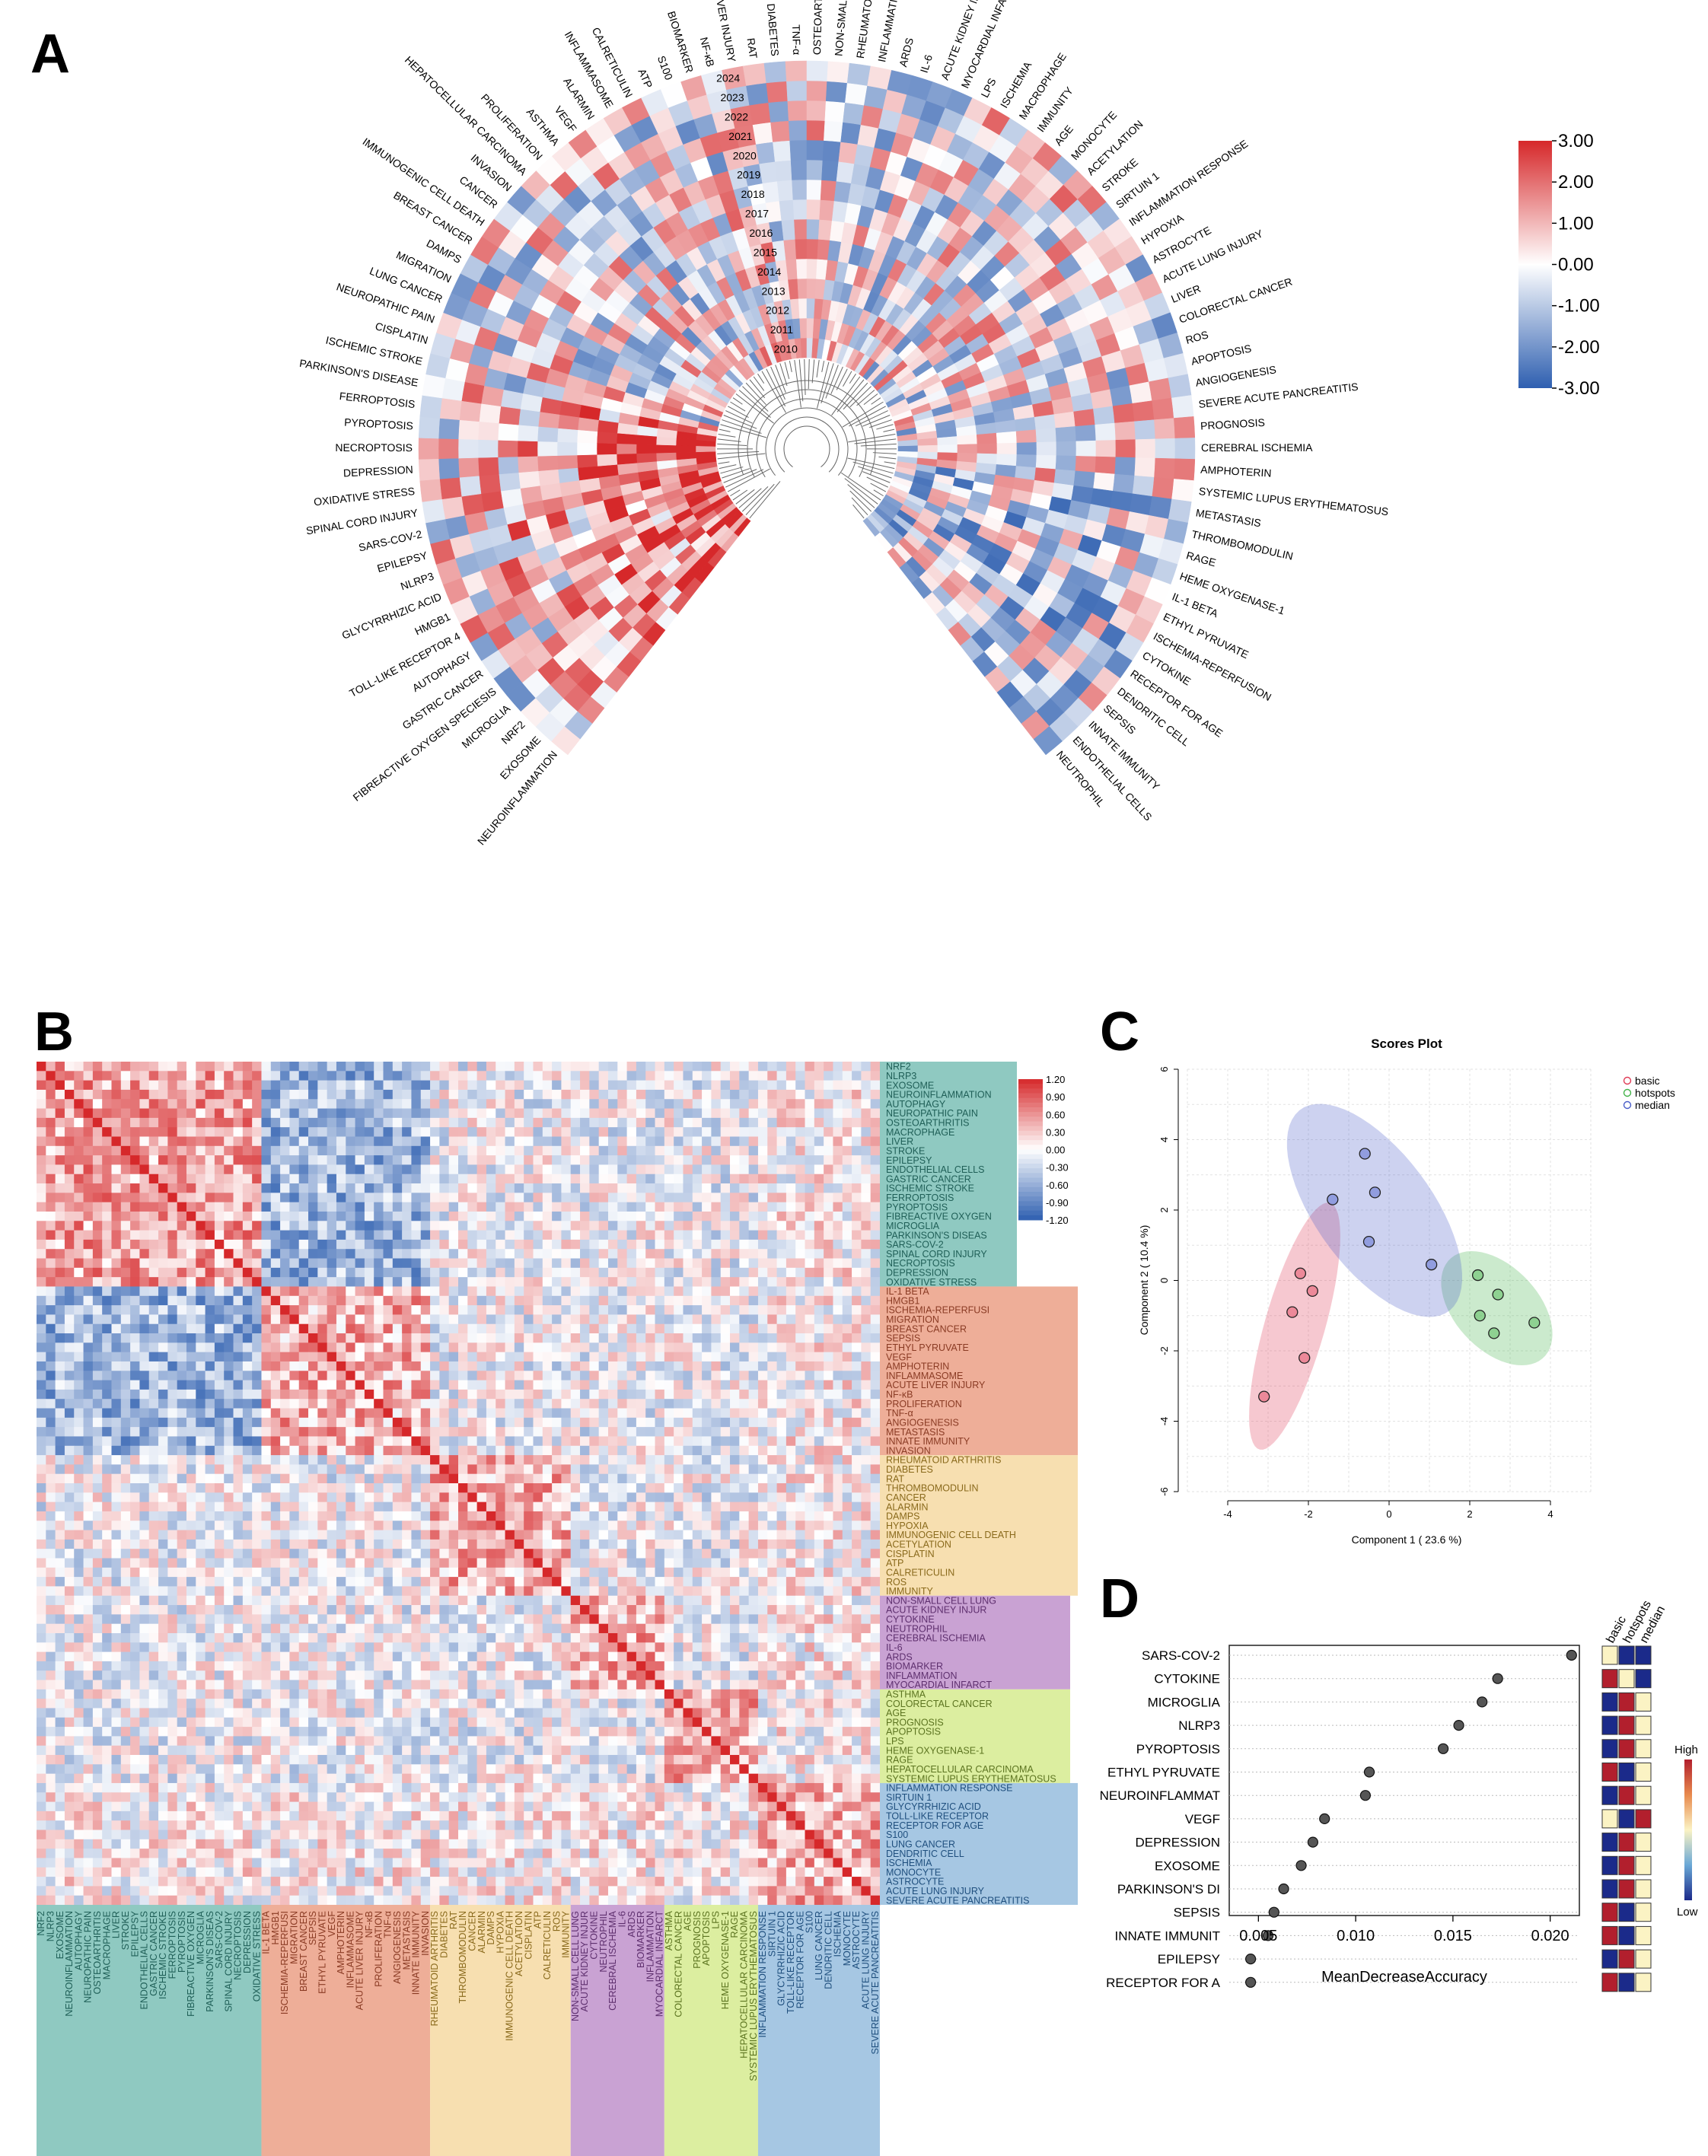  Describe the element at coordinates (417, 582) in the screenshot. I see `term-label: NLRP3` at that location.